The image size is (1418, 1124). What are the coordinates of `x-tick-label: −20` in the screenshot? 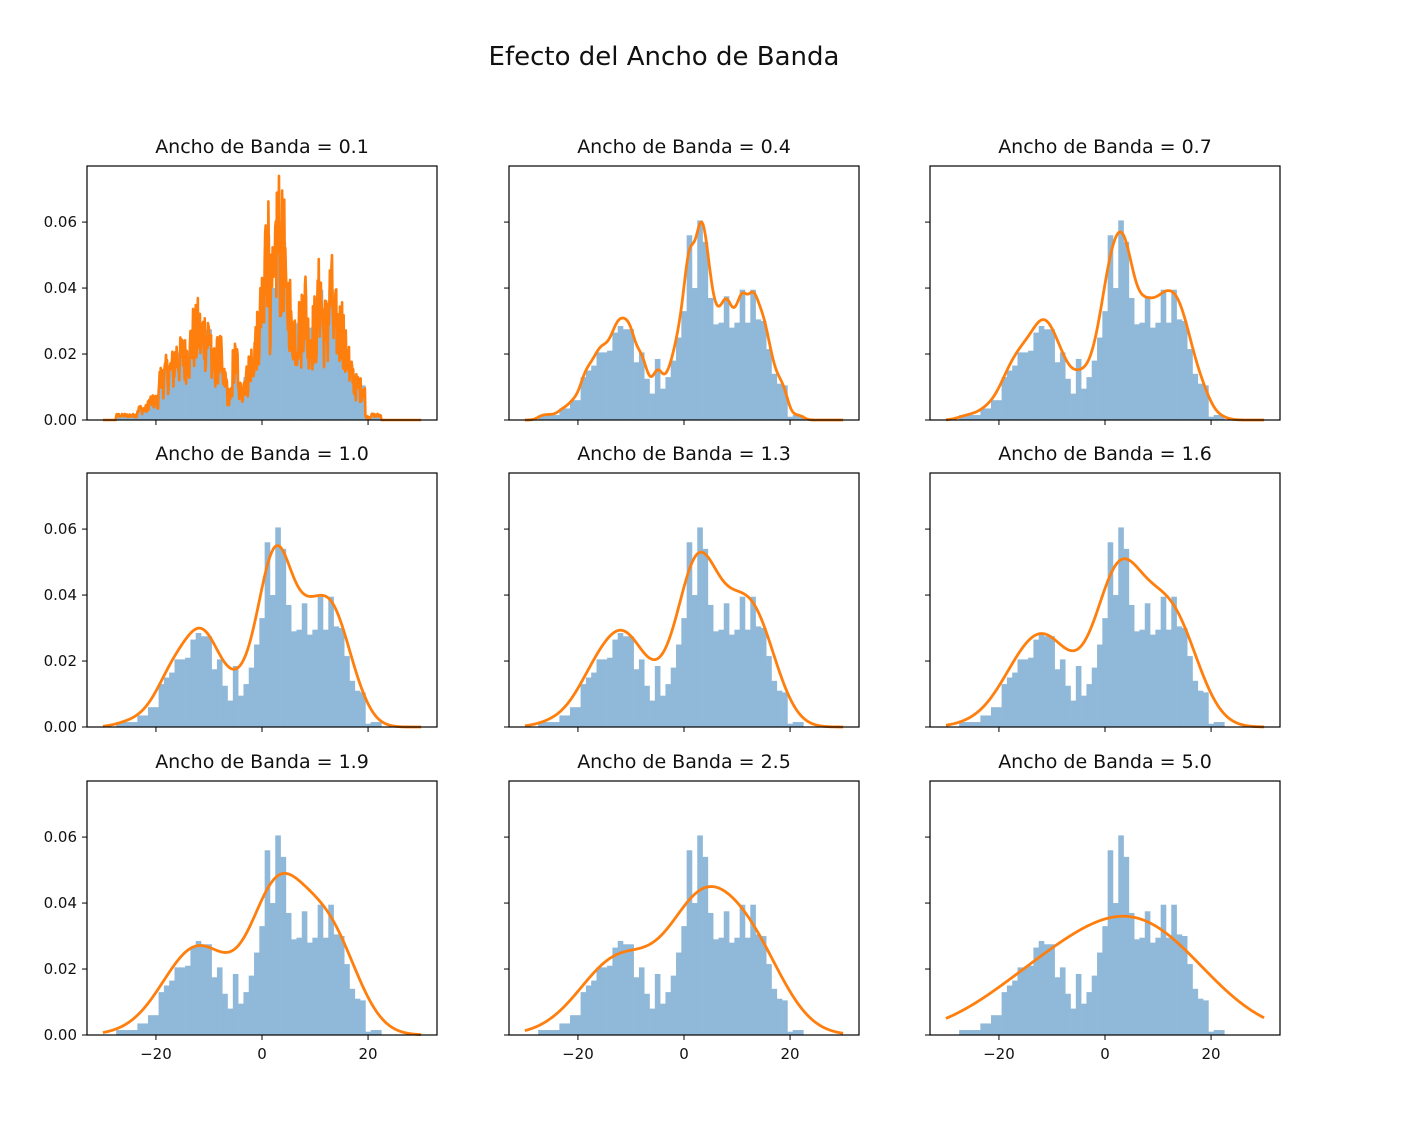 It's located at (999, 1054).